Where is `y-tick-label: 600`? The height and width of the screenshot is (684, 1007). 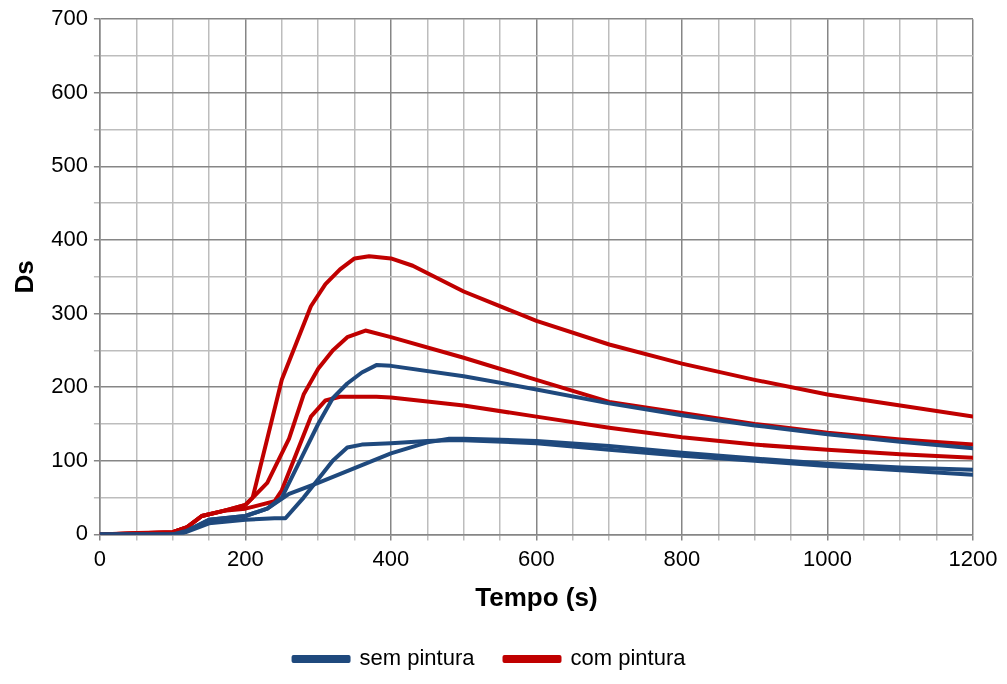 y-tick-label: 600 is located at coordinates (69, 91).